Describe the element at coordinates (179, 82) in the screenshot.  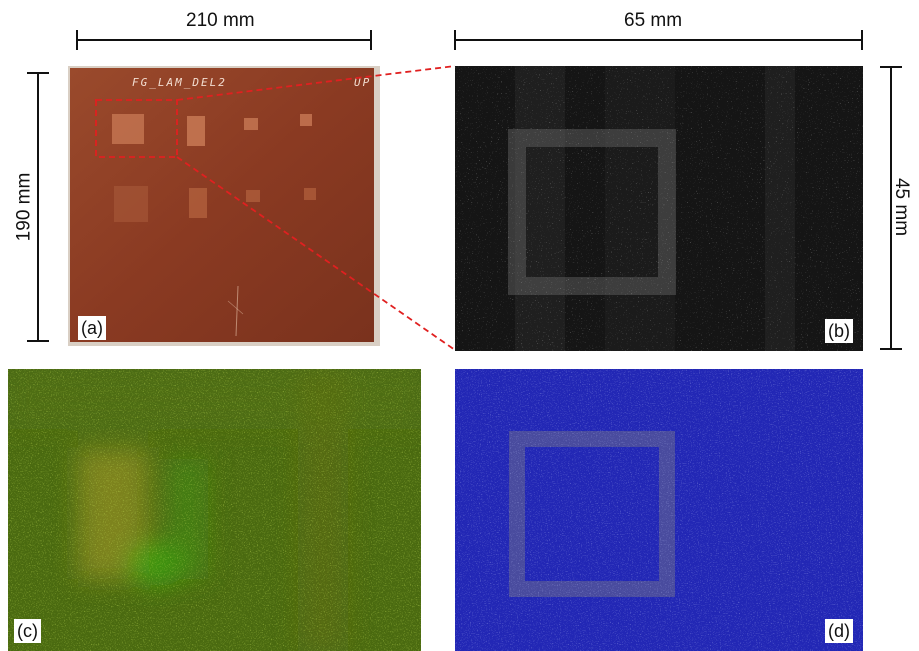
I see `plate-label: FG_LAM_DEL2` at that location.